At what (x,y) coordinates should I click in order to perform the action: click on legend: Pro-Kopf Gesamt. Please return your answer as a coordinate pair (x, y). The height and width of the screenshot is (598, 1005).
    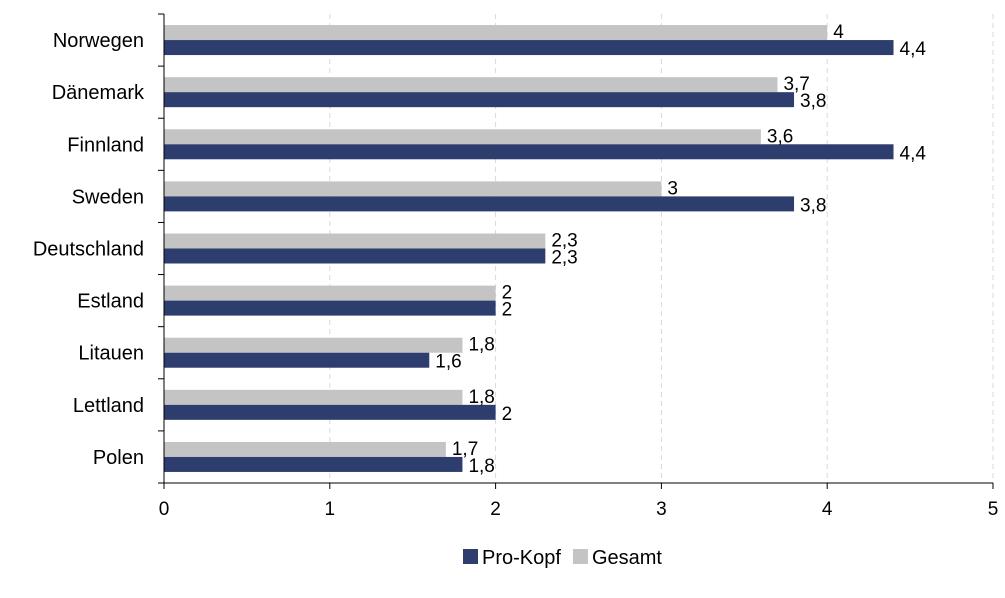
    Looking at the image, I should click on (562, 558).